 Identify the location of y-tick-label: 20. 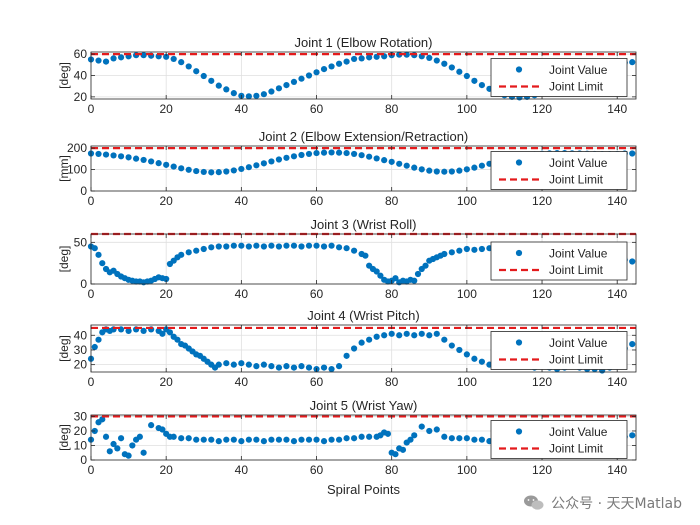
(81, 365).